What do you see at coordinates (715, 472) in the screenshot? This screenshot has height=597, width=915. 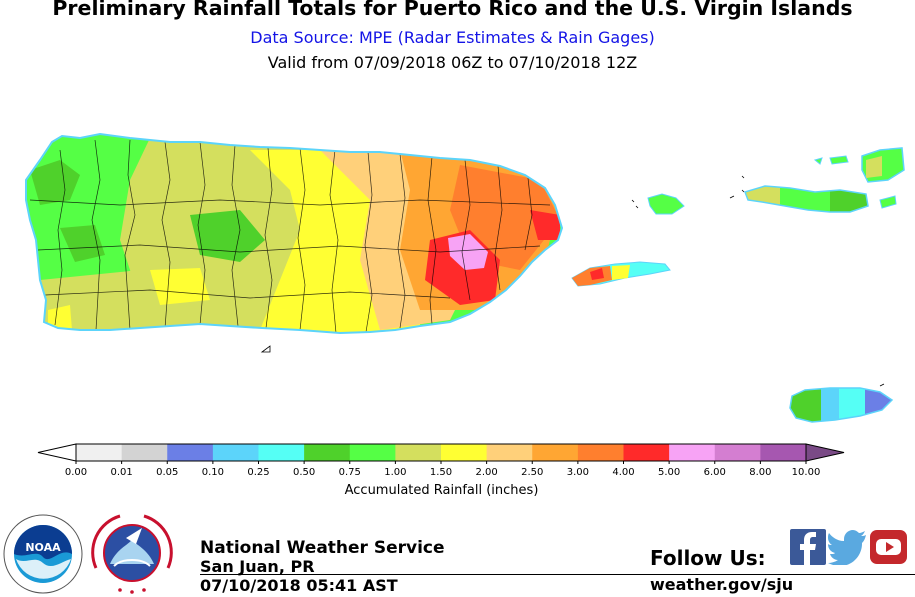 I see `colorbar-tick-label: 6.00` at bounding box center [715, 472].